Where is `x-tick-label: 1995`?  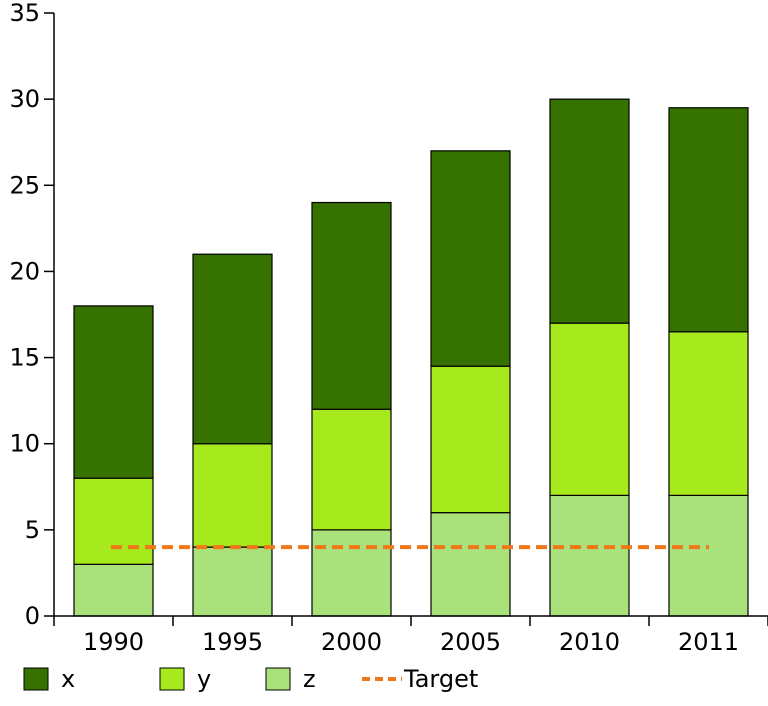 x-tick-label: 1995 is located at coordinates (232, 642).